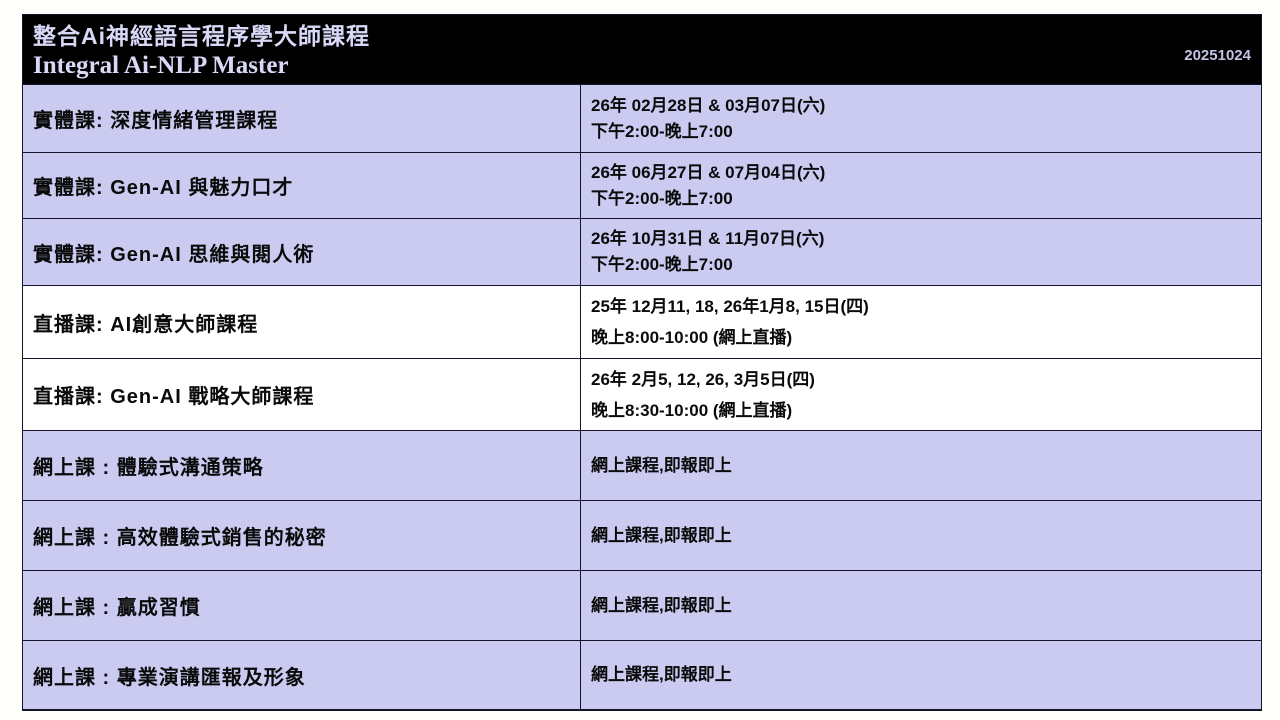 The image size is (1280, 720). I want to click on course-name-cell: 網上課 : 體驗式溝通策略, so click(302, 465).